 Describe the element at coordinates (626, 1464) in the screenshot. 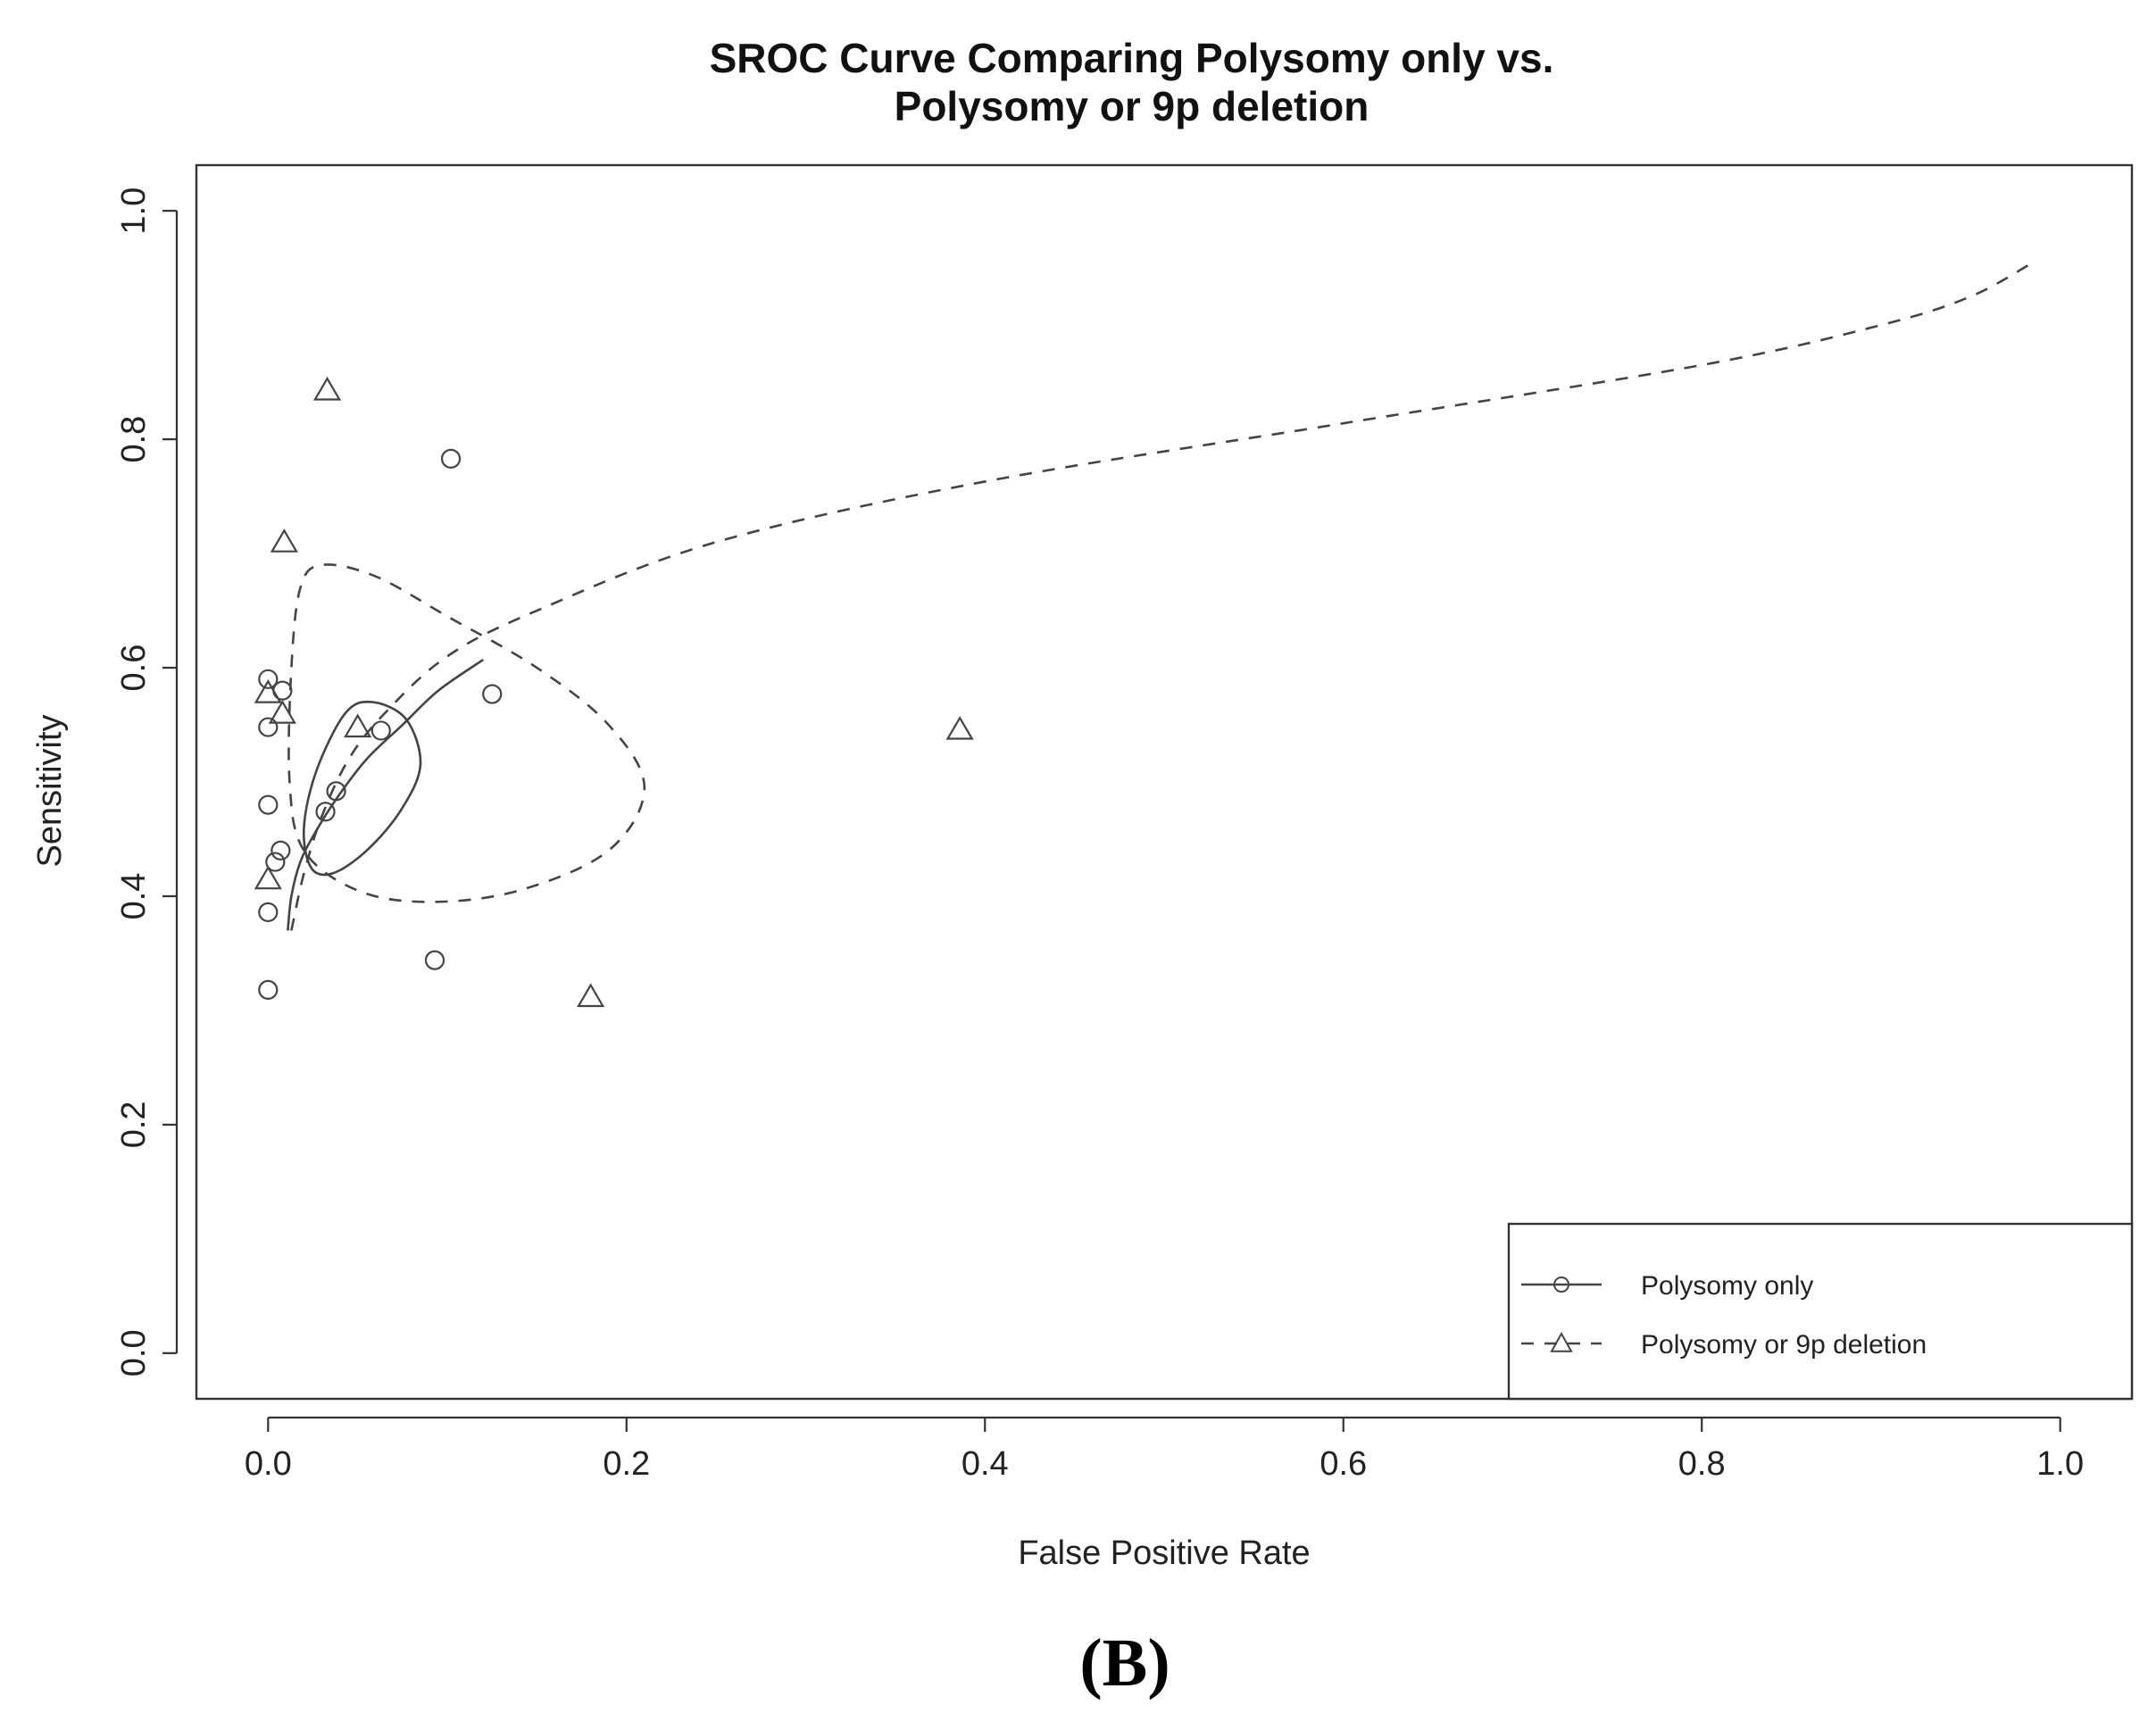

I see `x-tick-label-2: 0.2` at that location.